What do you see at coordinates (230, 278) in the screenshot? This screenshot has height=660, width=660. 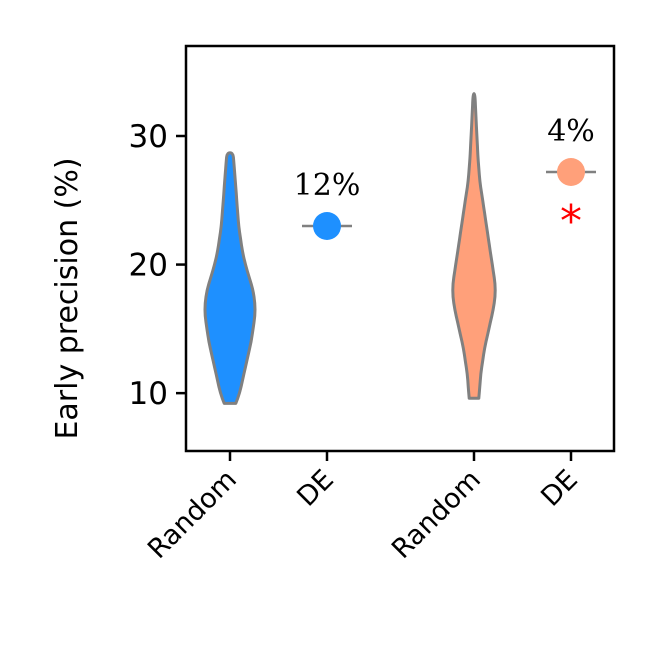 I see `violin-blue` at bounding box center [230, 278].